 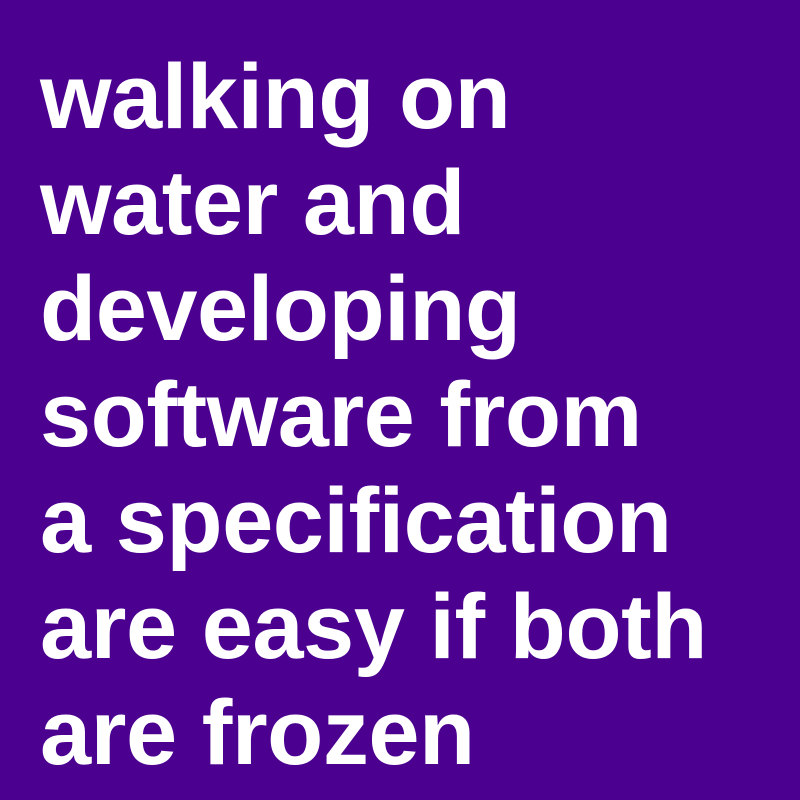 What do you see at coordinates (341, 415) in the screenshot?
I see `quote-line: software from` at bounding box center [341, 415].